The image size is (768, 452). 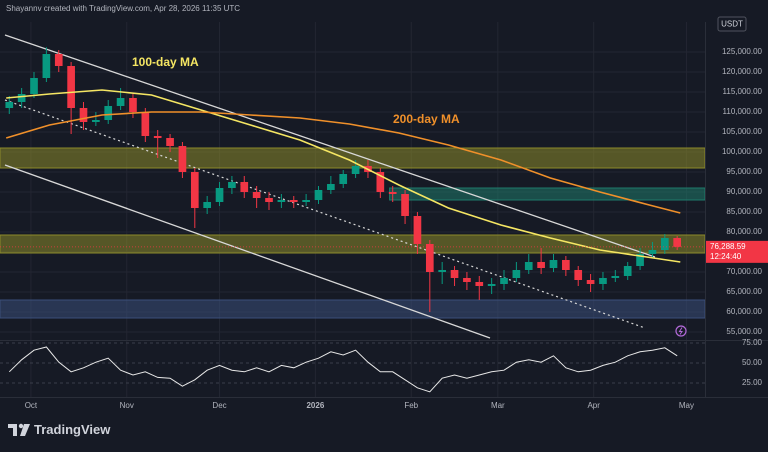 I want to click on x-tick-label: 2026, so click(x=315, y=405).